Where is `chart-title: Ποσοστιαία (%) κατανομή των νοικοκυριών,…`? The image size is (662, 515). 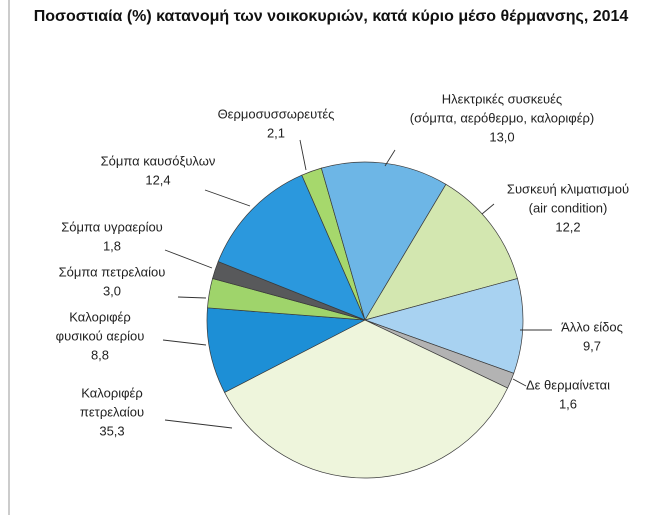
chart-title: Ποσοστιαία (%) κατανομή των νοικοκυριών,… is located at coordinates (331, 16).